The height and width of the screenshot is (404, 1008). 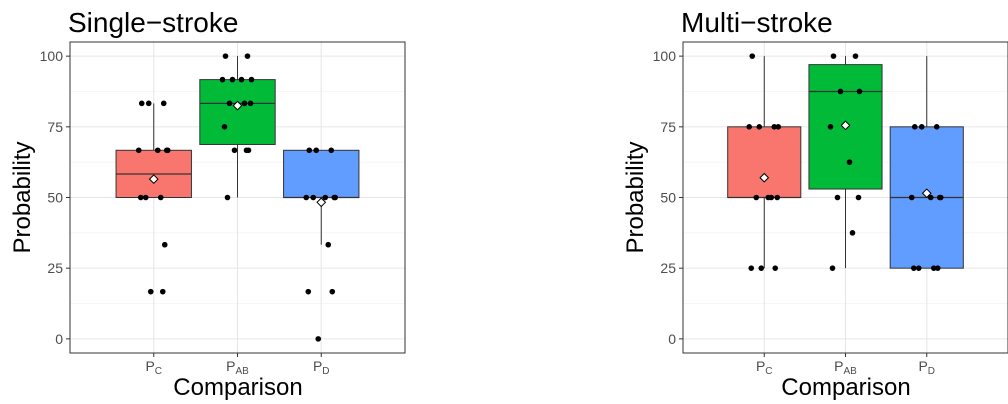 What do you see at coordinates (237, 112) in the screenshot?
I see `box` at bounding box center [237, 112].